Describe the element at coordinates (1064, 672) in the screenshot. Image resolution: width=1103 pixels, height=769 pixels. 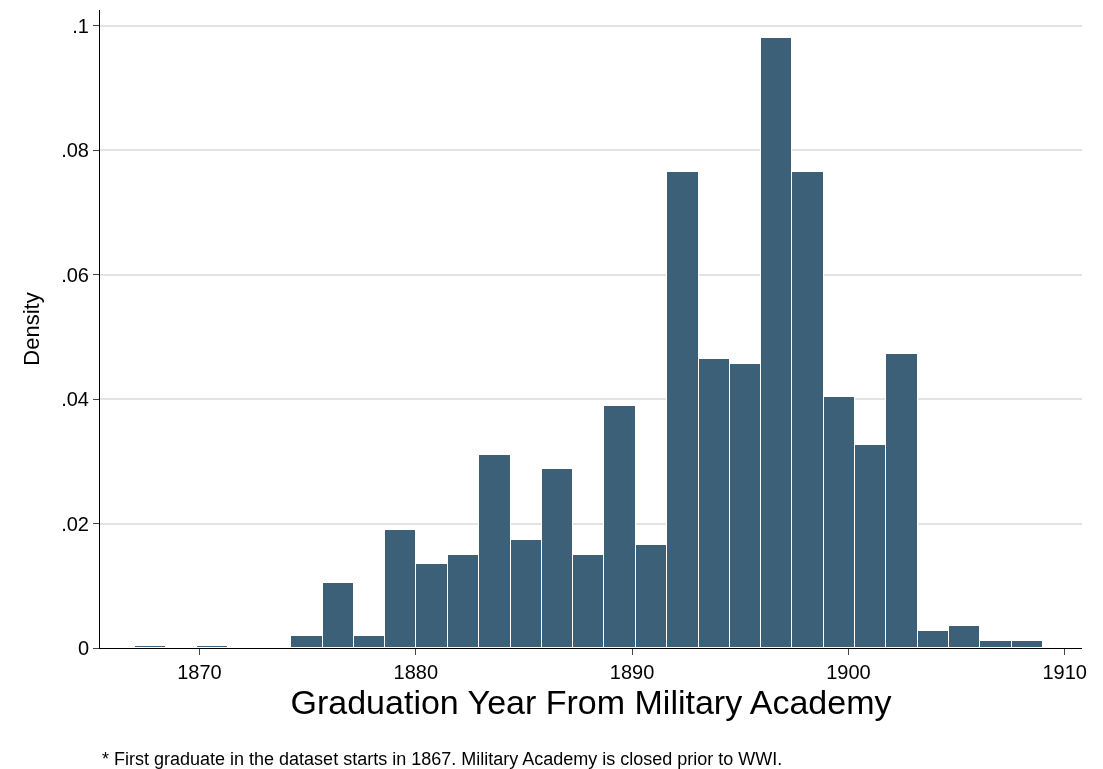
I see `x-tick-label: 1910` at that location.